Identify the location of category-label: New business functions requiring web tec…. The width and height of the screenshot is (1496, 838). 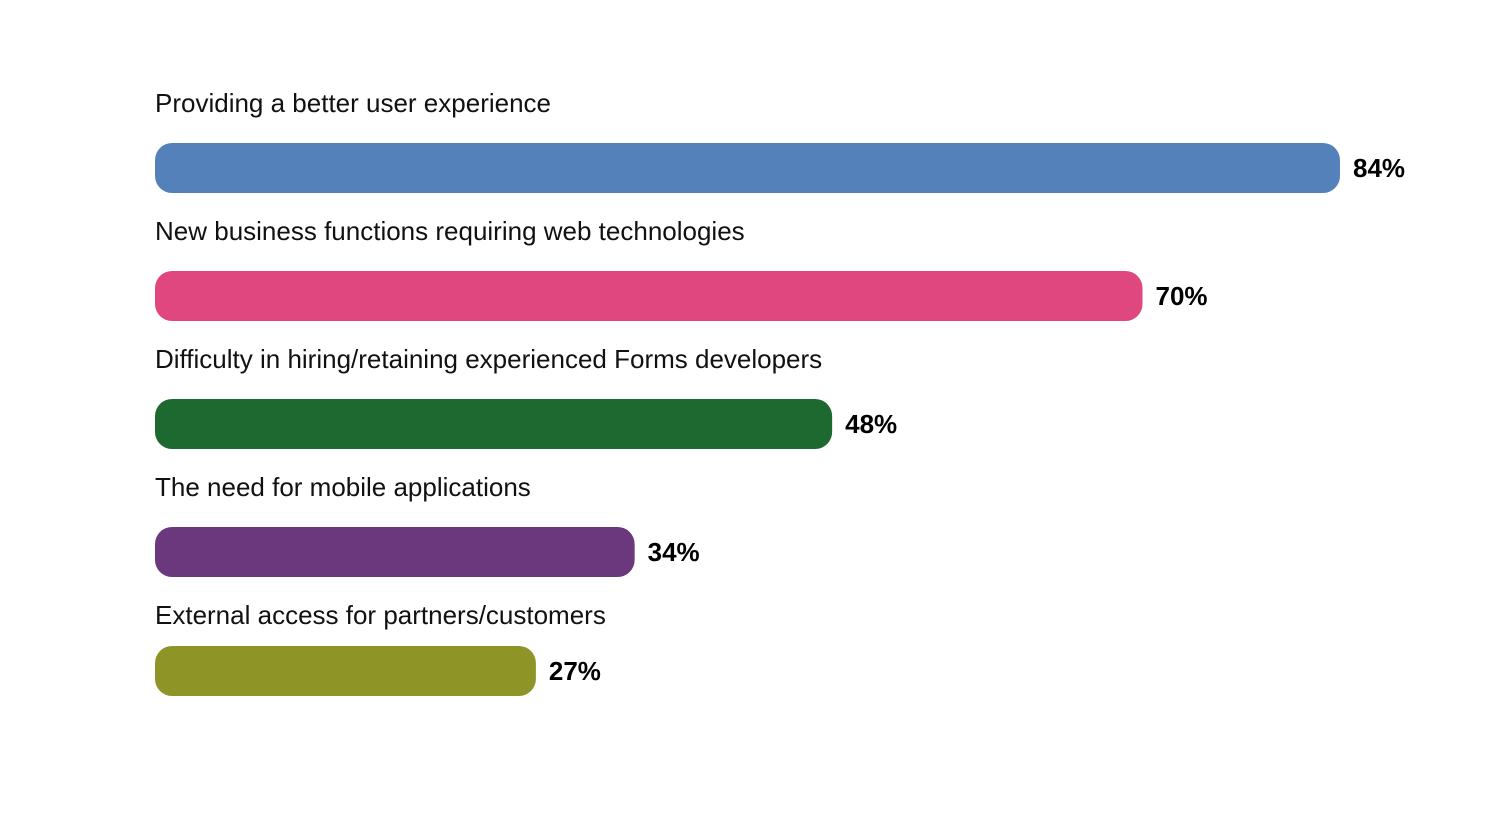
(450, 231).